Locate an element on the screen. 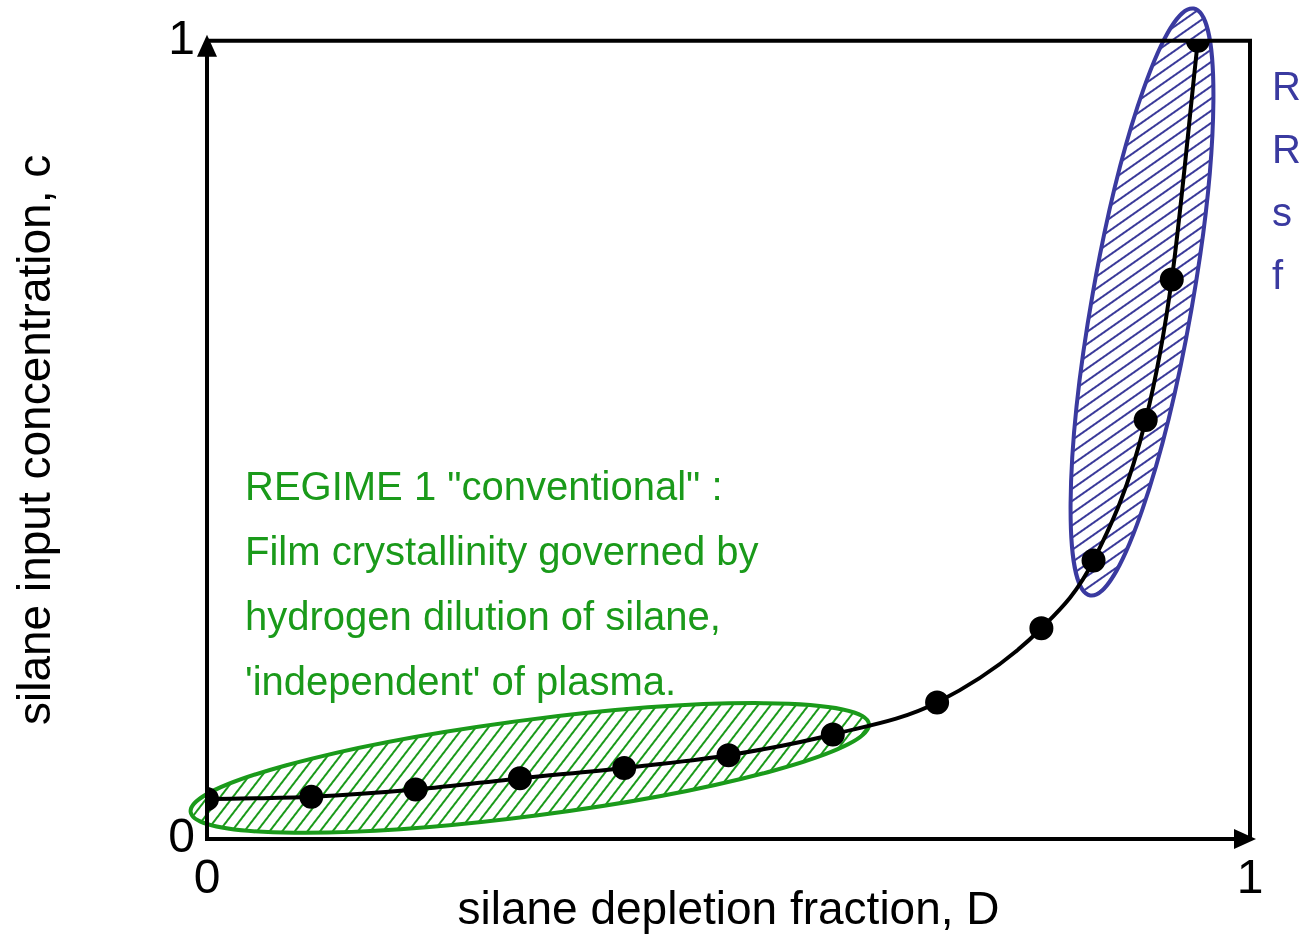 This screenshot has height=943, width=1314. annotation: hydrogen dilution of silane, is located at coordinates (483, 616).